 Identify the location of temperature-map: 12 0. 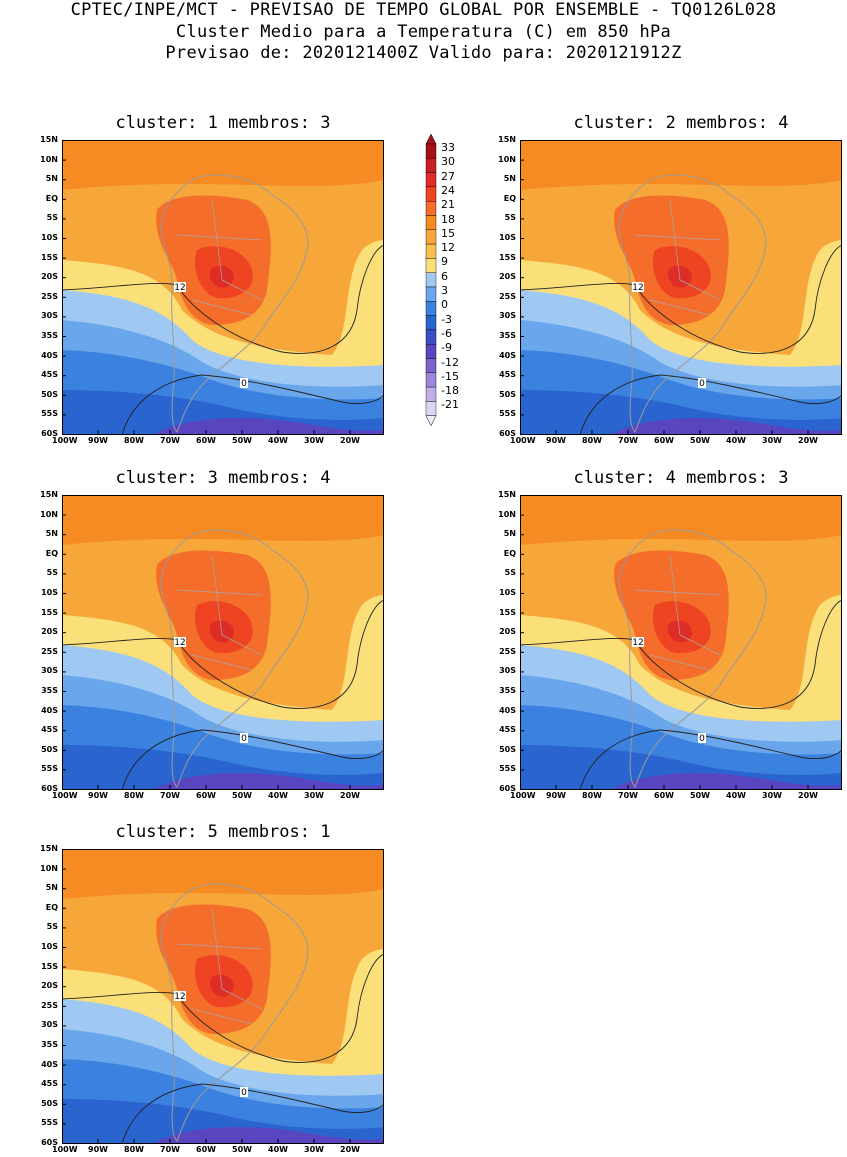
(681, 642).